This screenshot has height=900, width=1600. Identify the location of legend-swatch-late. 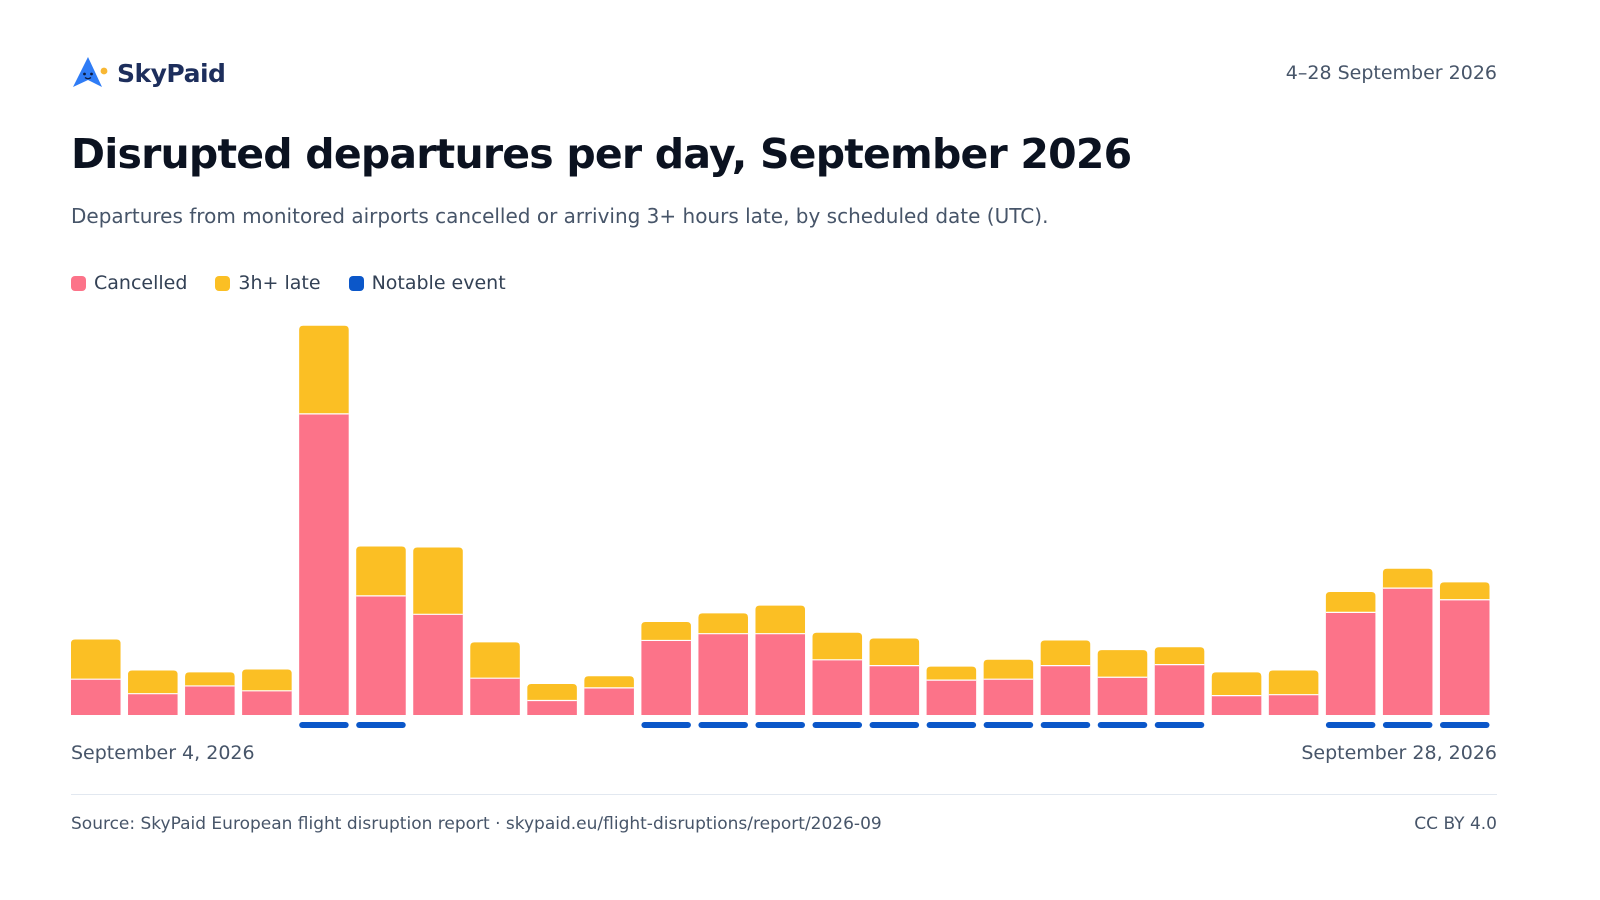
(223, 283).